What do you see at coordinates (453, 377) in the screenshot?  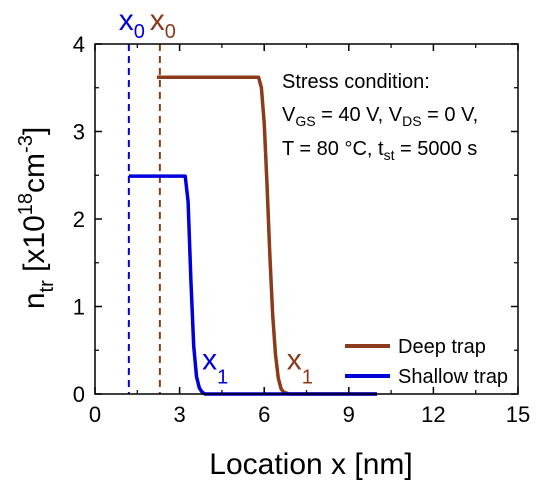 I see `legend-label: Shallow trap` at bounding box center [453, 377].